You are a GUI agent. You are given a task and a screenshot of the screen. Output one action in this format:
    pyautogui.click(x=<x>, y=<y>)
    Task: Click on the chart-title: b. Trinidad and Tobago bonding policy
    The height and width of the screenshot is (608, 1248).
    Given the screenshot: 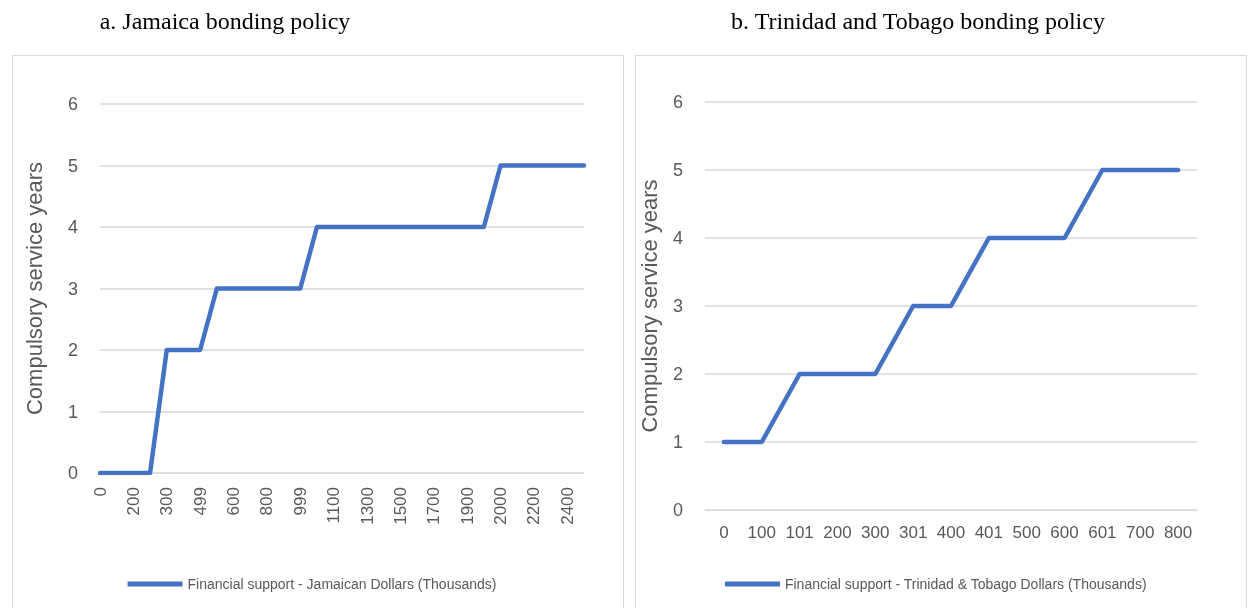 What is the action you would take?
    pyautogui.click(x=918, y=21)
    